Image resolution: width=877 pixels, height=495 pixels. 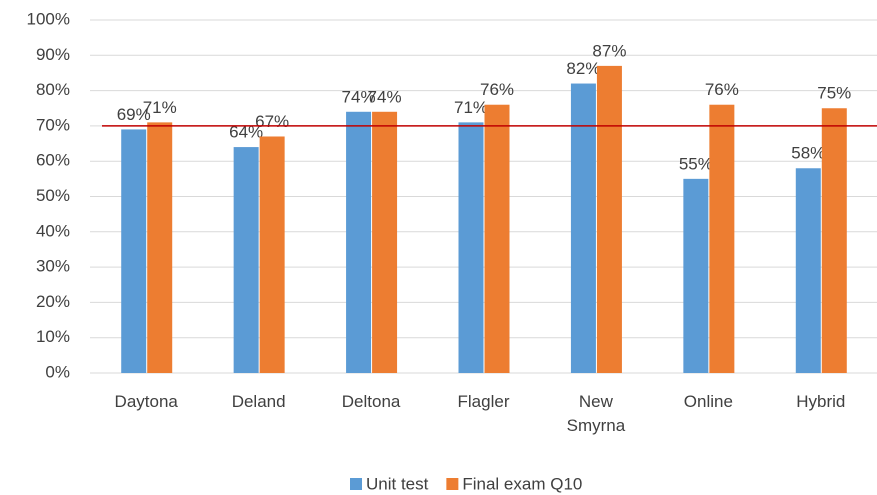 What do you see at coordinates (53, 160) in the screenshot?
I see `y-tick-label: 60%` at bounding box center [53, 160].